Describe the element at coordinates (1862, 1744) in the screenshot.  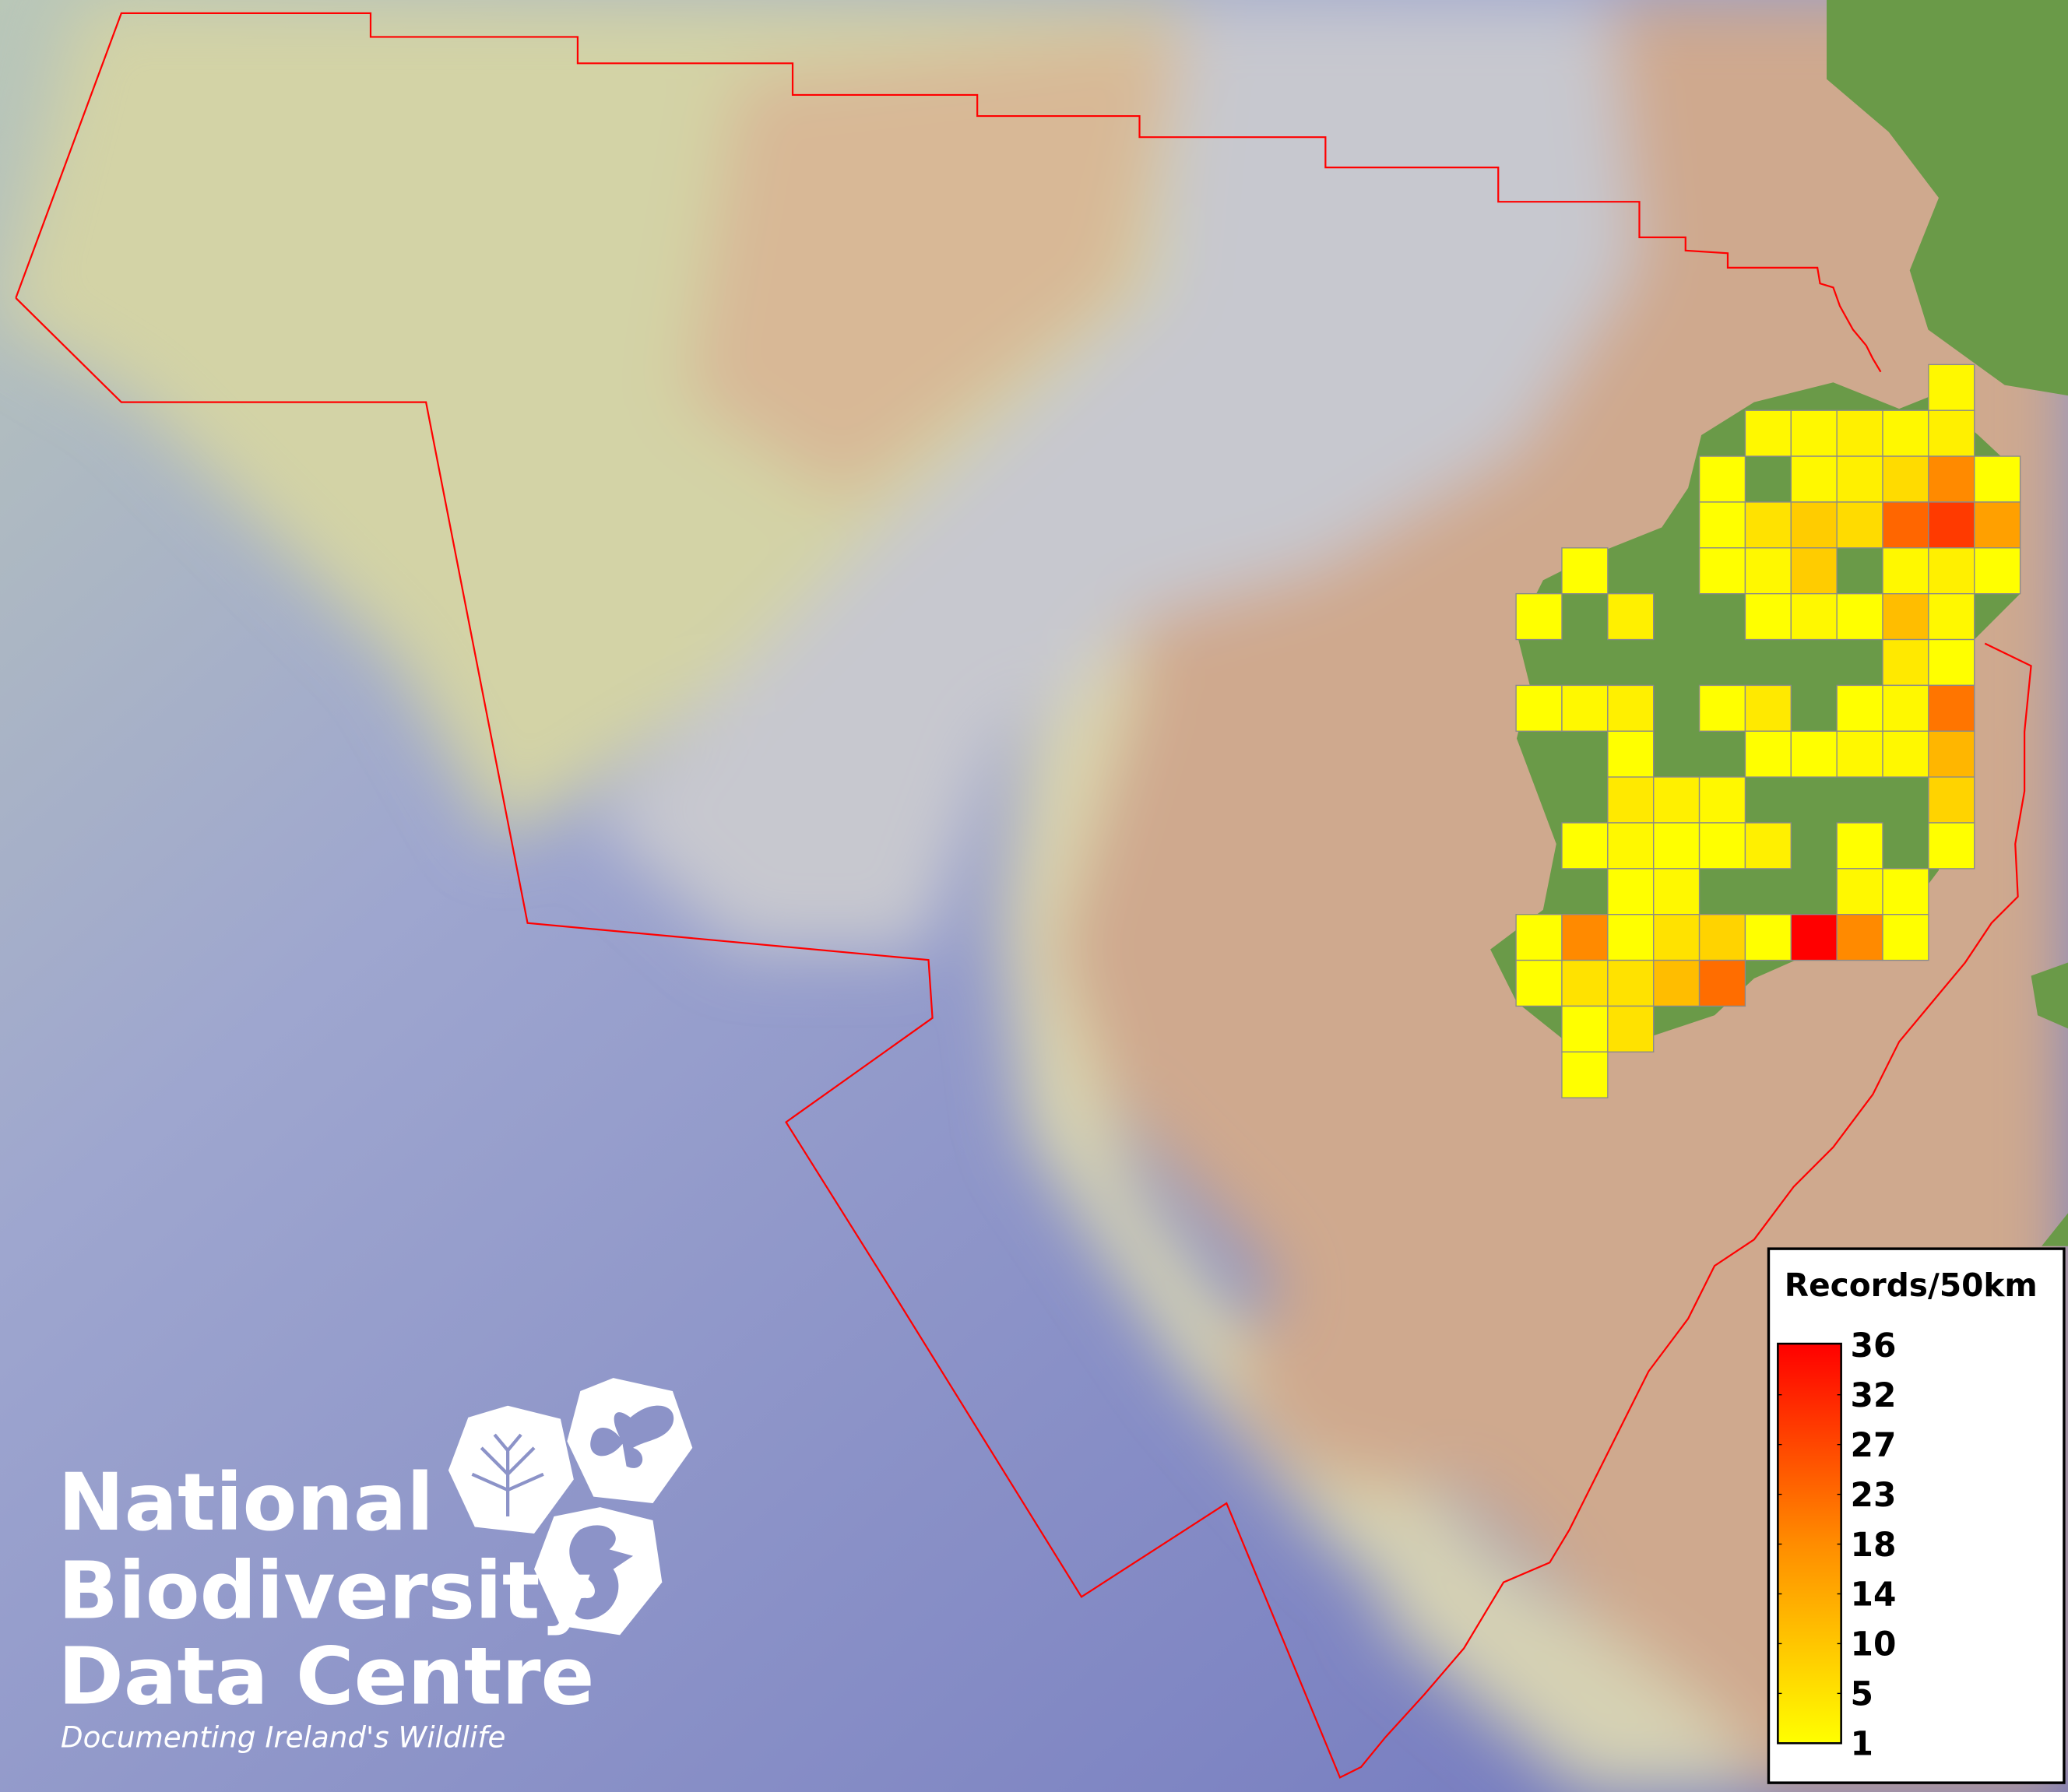
I see `legend-tick-label: 1` at that location.